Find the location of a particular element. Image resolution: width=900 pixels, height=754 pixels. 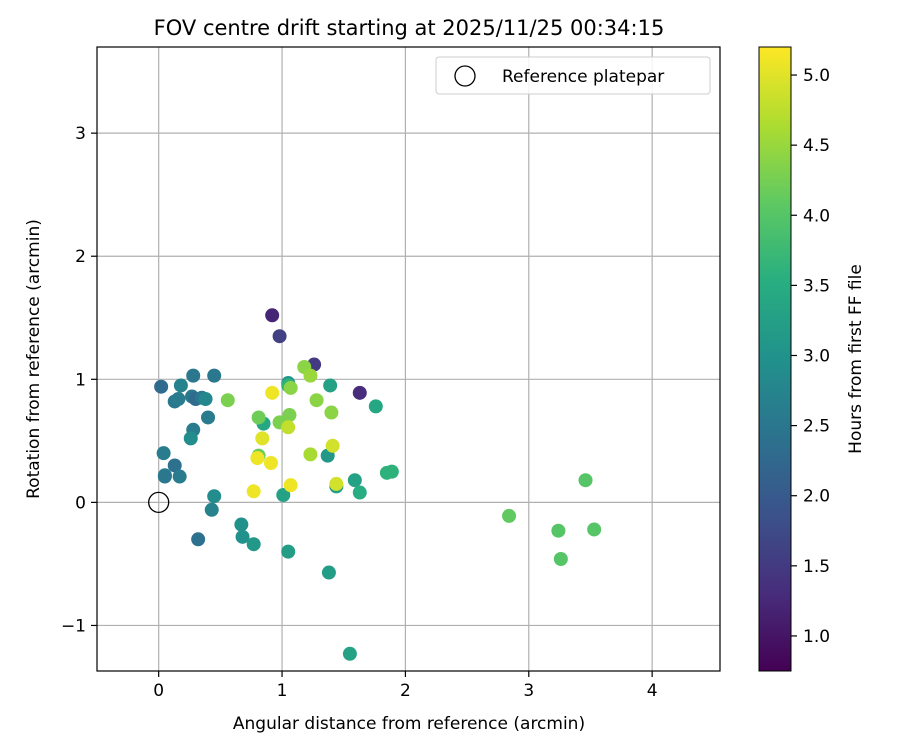

legend: Reference platepar is located at coordinates (573, 75).